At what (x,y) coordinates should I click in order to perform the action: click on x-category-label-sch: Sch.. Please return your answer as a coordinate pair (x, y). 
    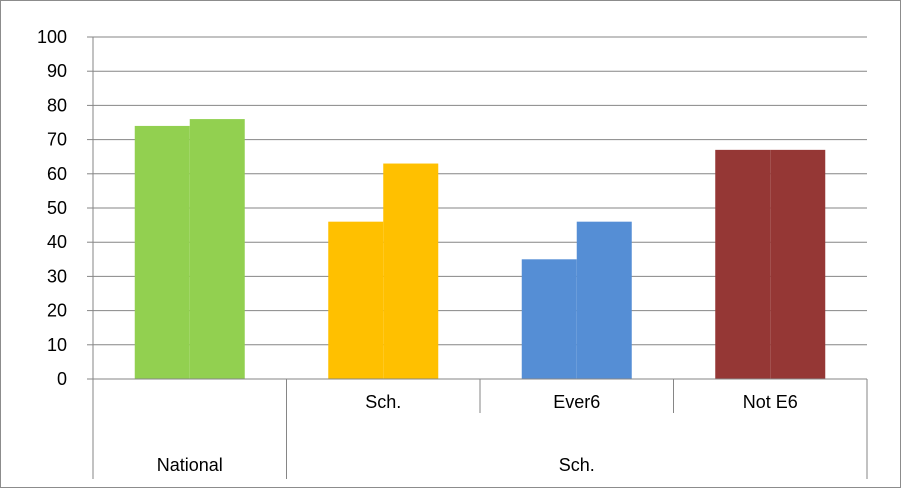
    Looking at the image, I should click on (577, 465).